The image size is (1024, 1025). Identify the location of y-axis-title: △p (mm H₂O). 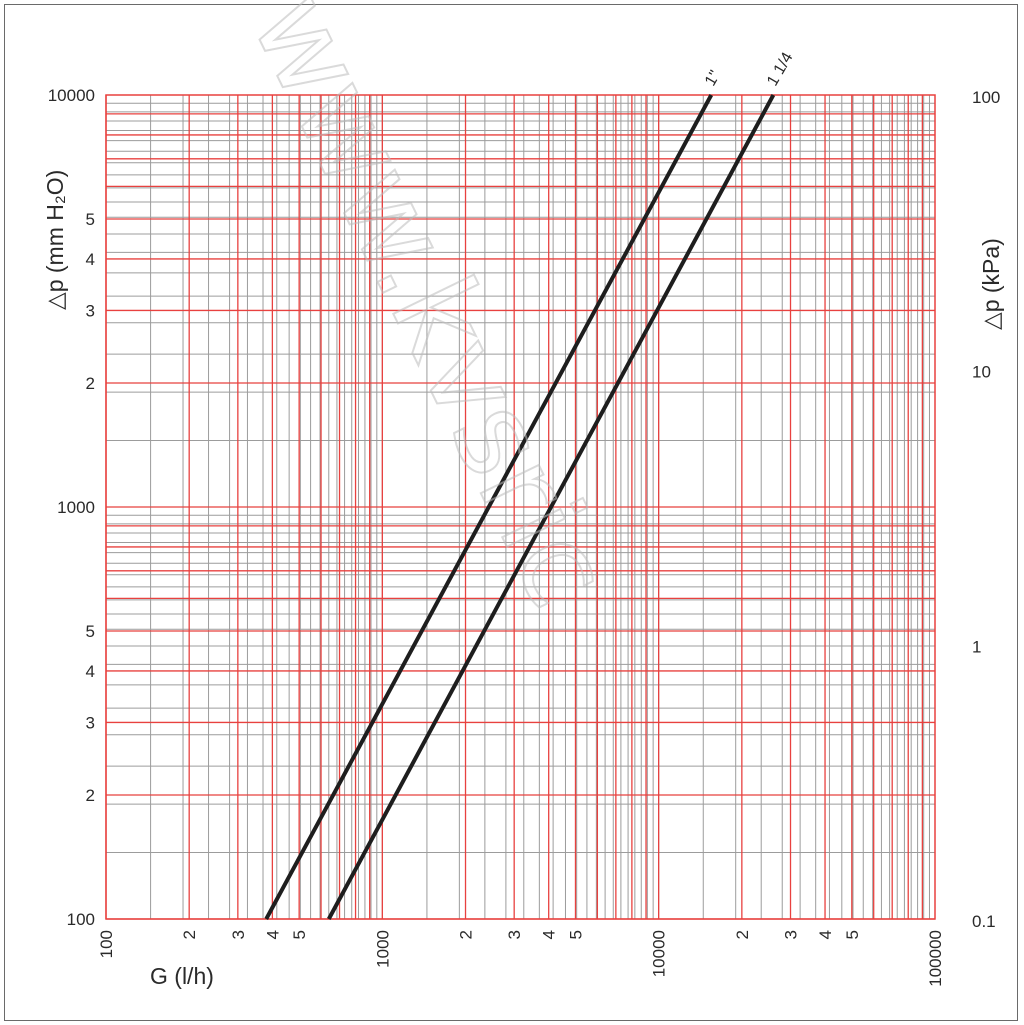
(55, 240).